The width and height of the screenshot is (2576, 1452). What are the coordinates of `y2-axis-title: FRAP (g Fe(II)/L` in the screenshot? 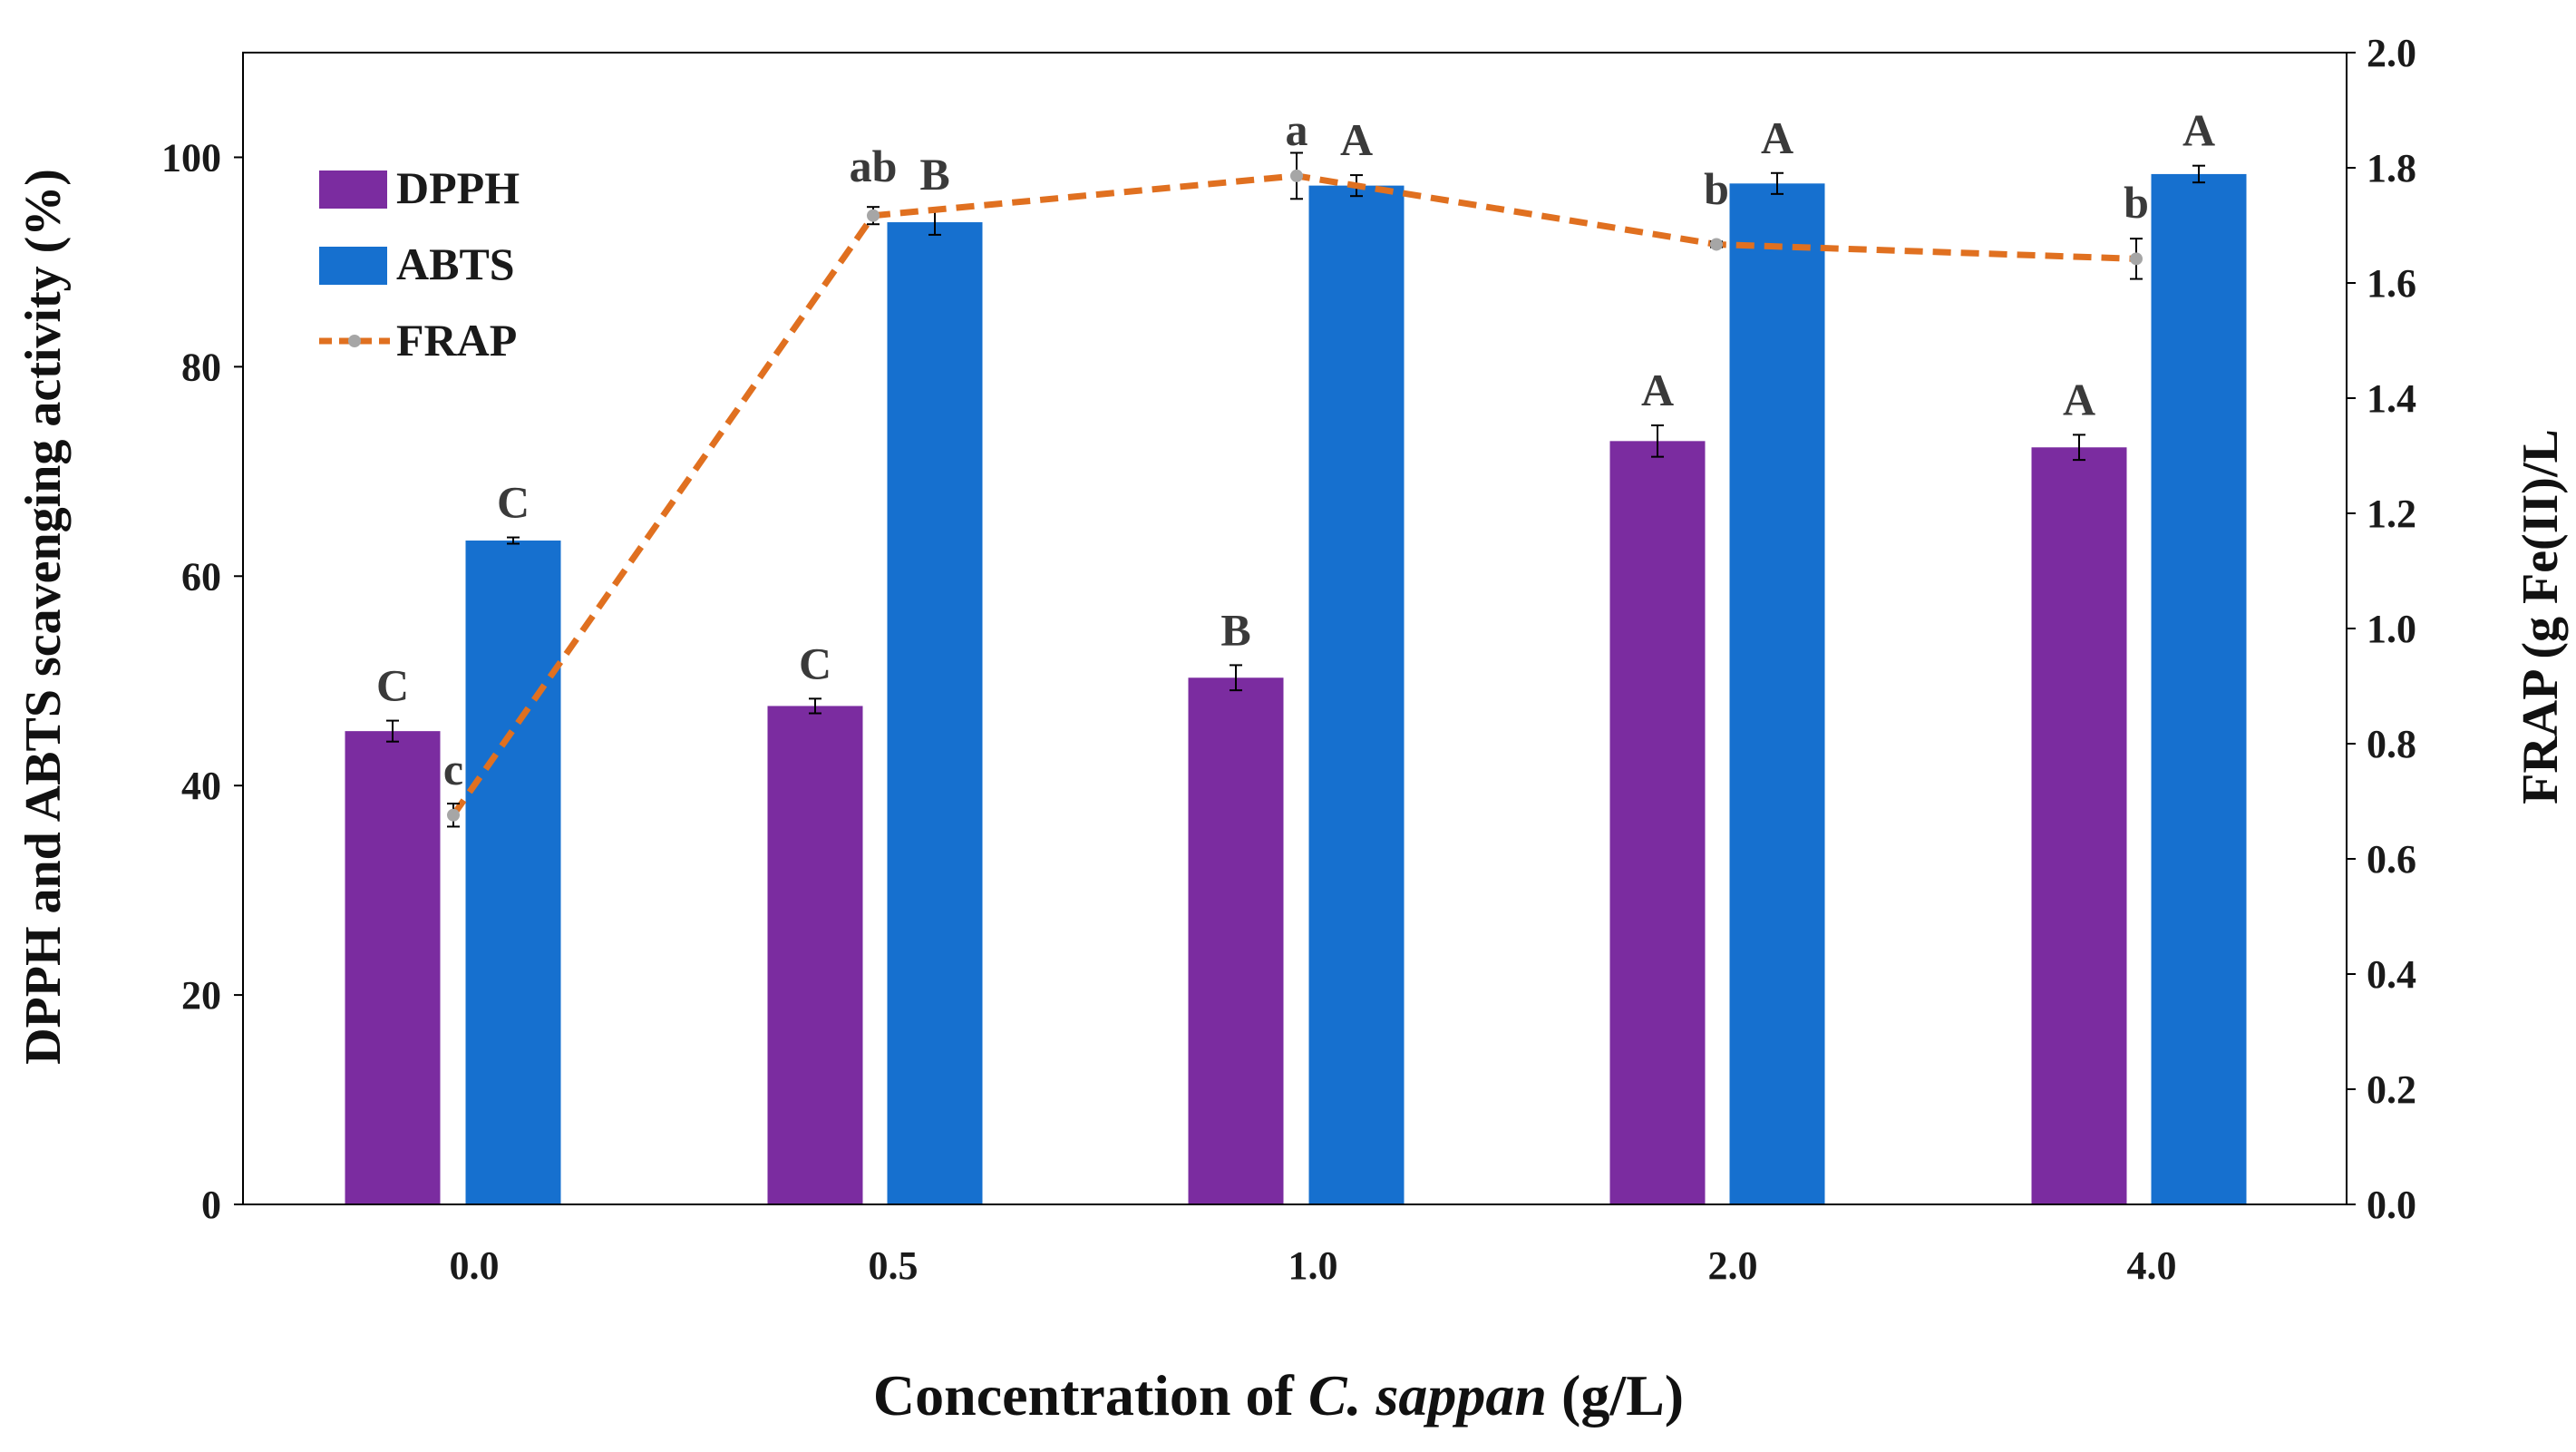 It's located at (2541, 616).